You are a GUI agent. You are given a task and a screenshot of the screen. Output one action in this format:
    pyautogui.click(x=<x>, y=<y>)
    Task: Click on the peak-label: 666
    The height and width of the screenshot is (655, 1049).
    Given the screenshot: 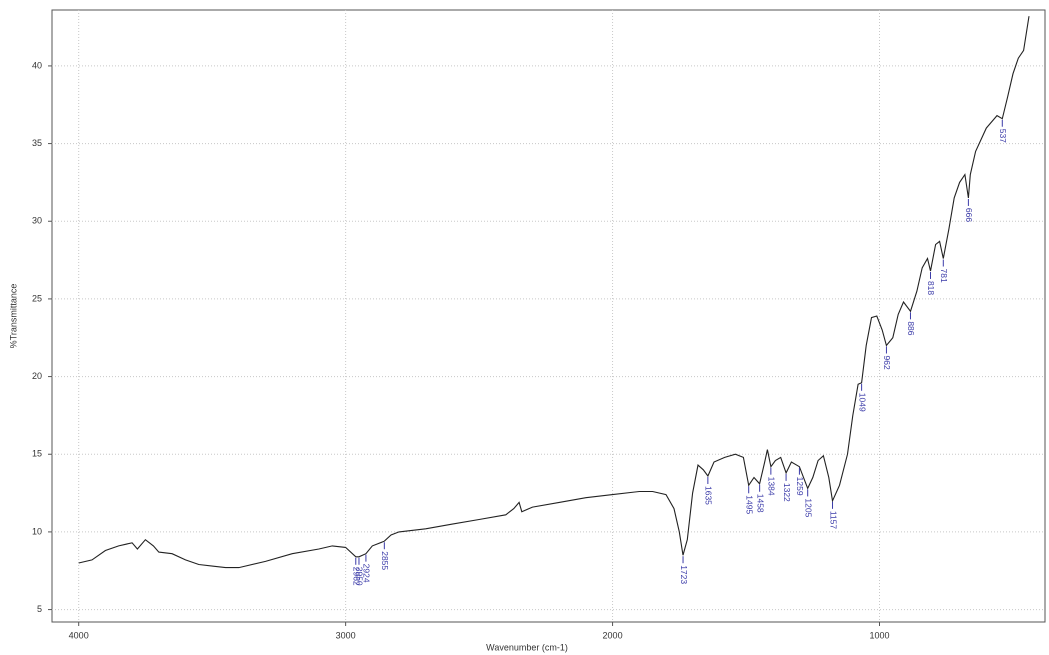 What is the action you would take?
    pyautogui.click(x=969, y=215)
    